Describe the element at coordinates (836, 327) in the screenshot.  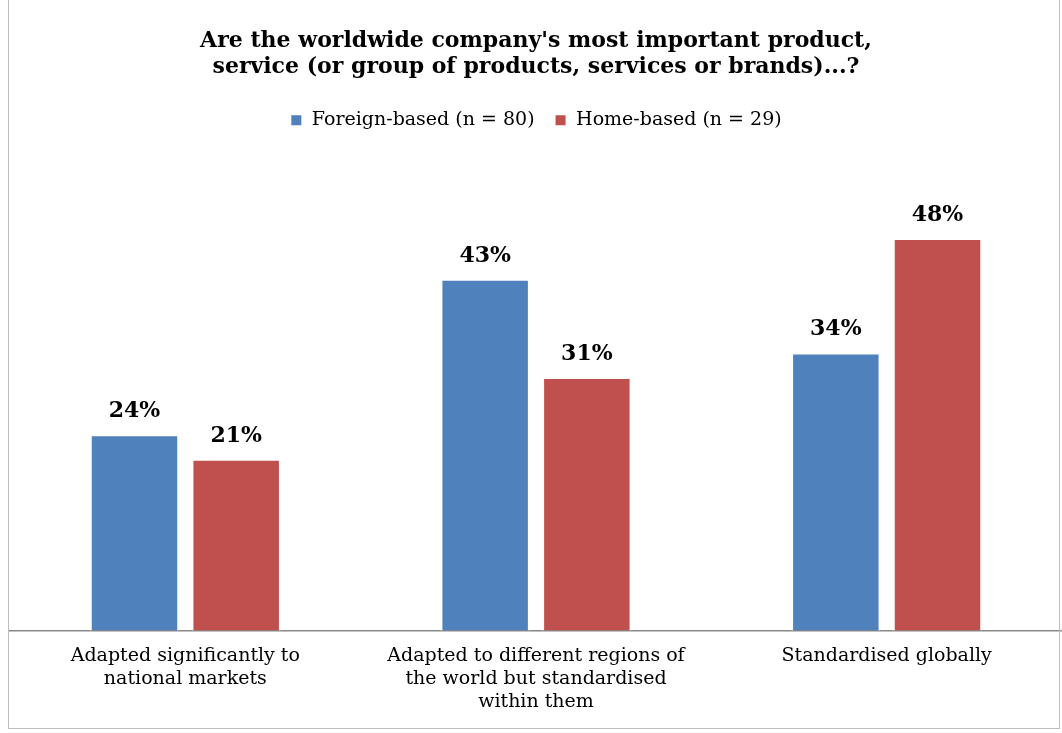
I see `data-label: 34%` at that location.